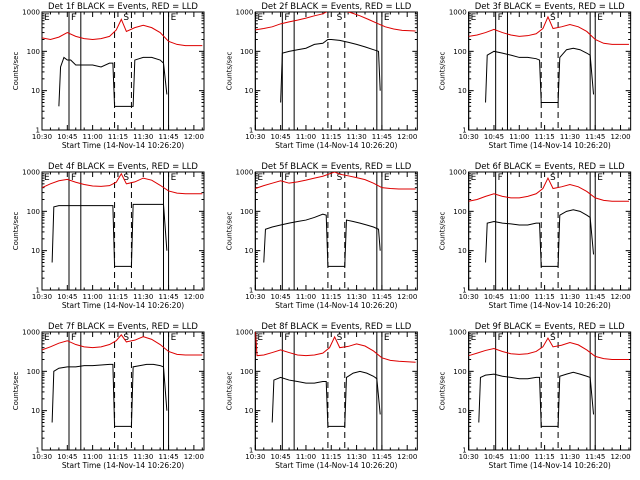 The image size is (640, 480). What do you see at coordinates (336, 167) in the screenshot?
I see `chart-title: Det 5f BLACK = Events, RED = LLD` at bounding box center [336, 167].